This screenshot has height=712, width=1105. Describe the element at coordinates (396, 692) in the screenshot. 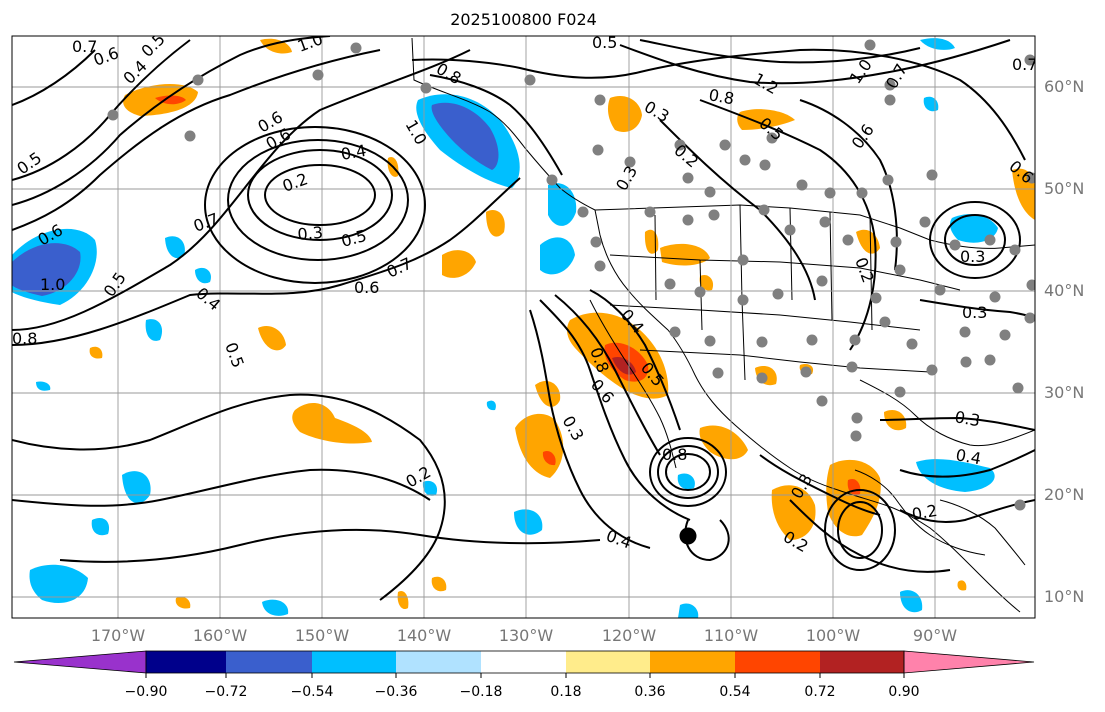

I see `colorbar-tick-label: −0.36` at that location.